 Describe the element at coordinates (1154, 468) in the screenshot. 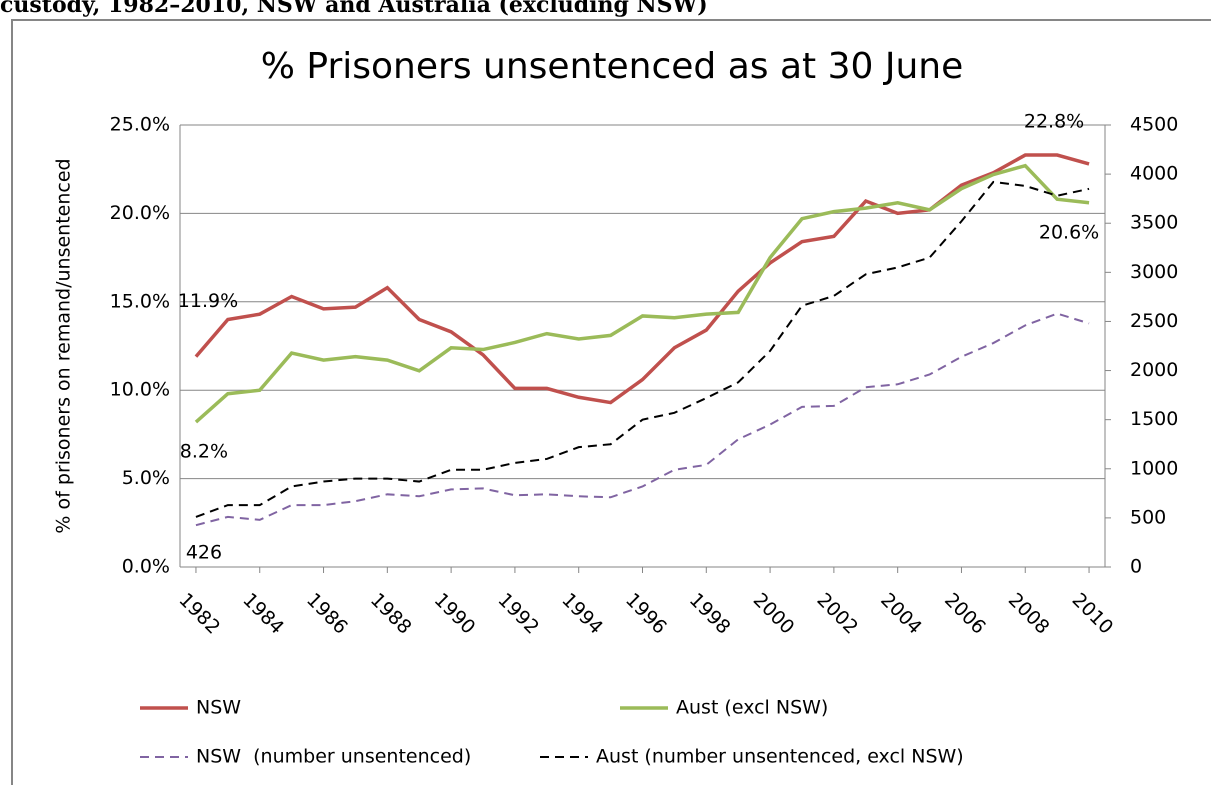

I see `y2-tick-label: 1000` at that location.